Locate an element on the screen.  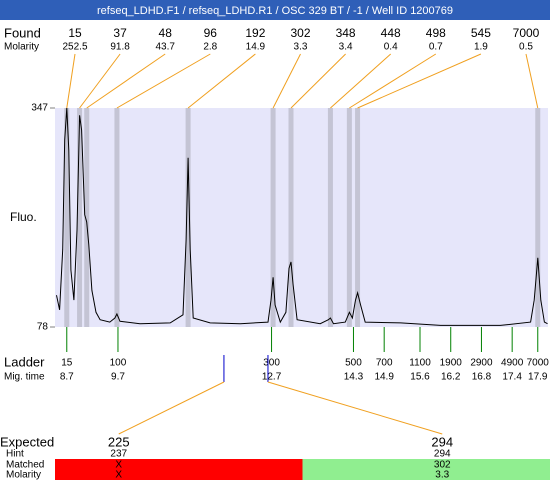
expected-label: Expected is located at coordinates (27, 441).